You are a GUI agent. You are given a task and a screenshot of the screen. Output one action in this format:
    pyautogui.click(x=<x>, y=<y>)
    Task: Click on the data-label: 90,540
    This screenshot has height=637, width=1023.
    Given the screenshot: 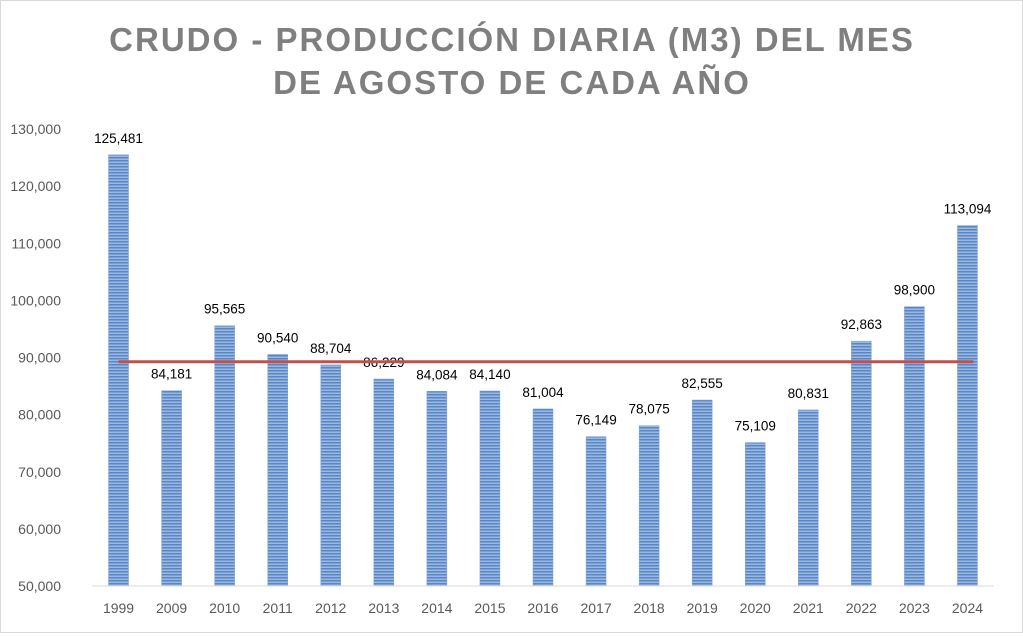 What is the action you would take?
    pyautogui.click(x=277, y=337)
    